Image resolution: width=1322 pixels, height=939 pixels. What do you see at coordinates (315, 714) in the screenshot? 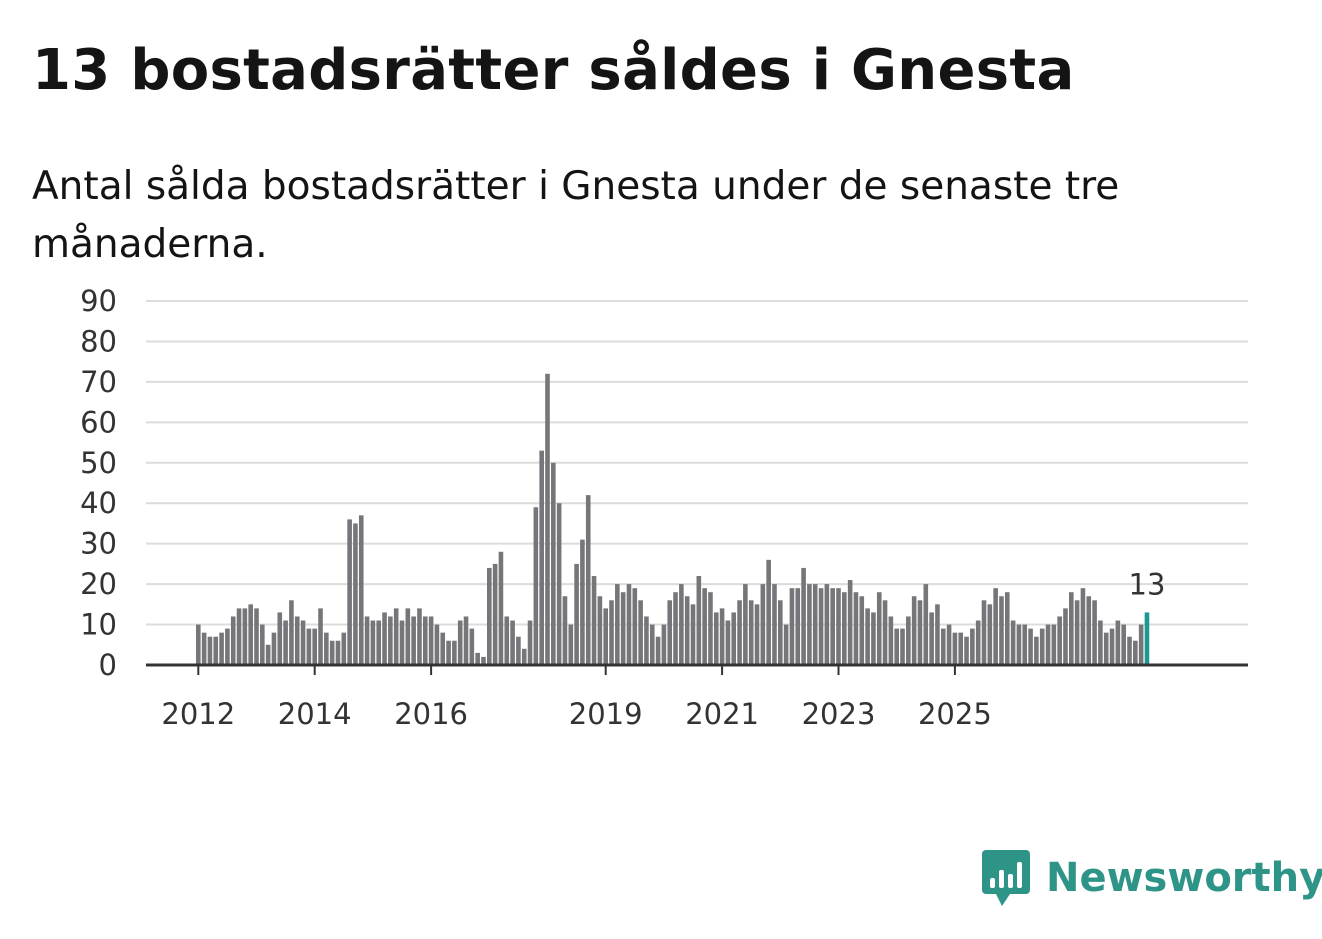
I see `x-tick-label: 2014` at bounding box center [315, 714].